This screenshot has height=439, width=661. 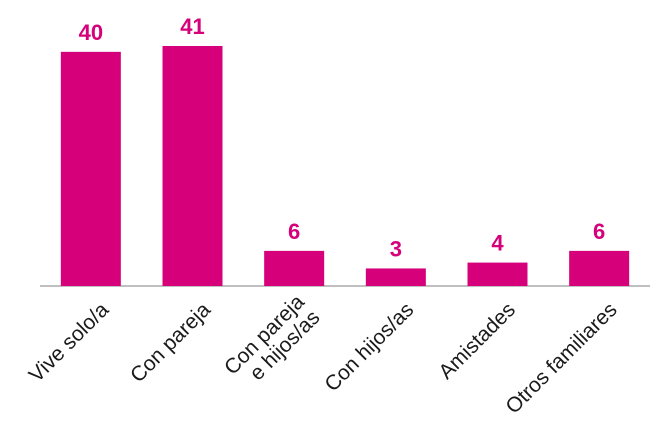 I want to click on category-label-1: Con pareja, so click(x=170, y=342).